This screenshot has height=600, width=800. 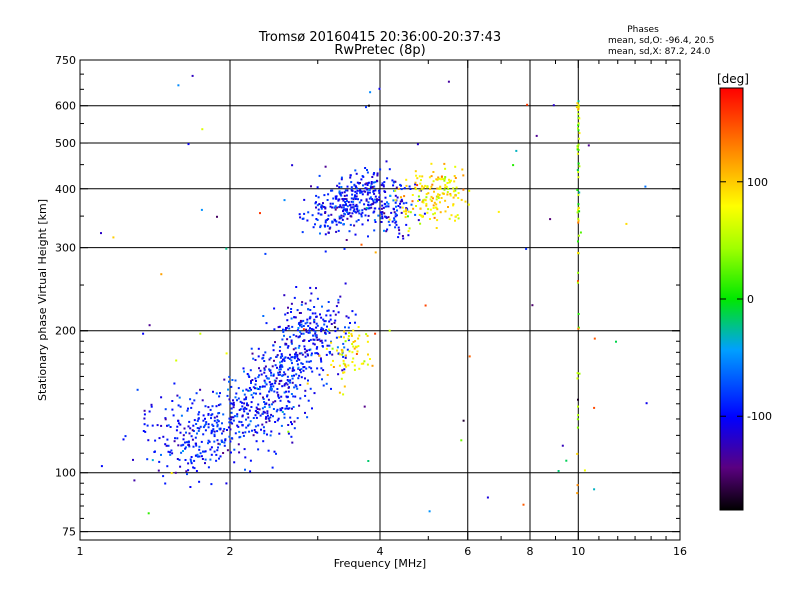 I want to click on y-tick-label: 200, so click(x=65, y=331).